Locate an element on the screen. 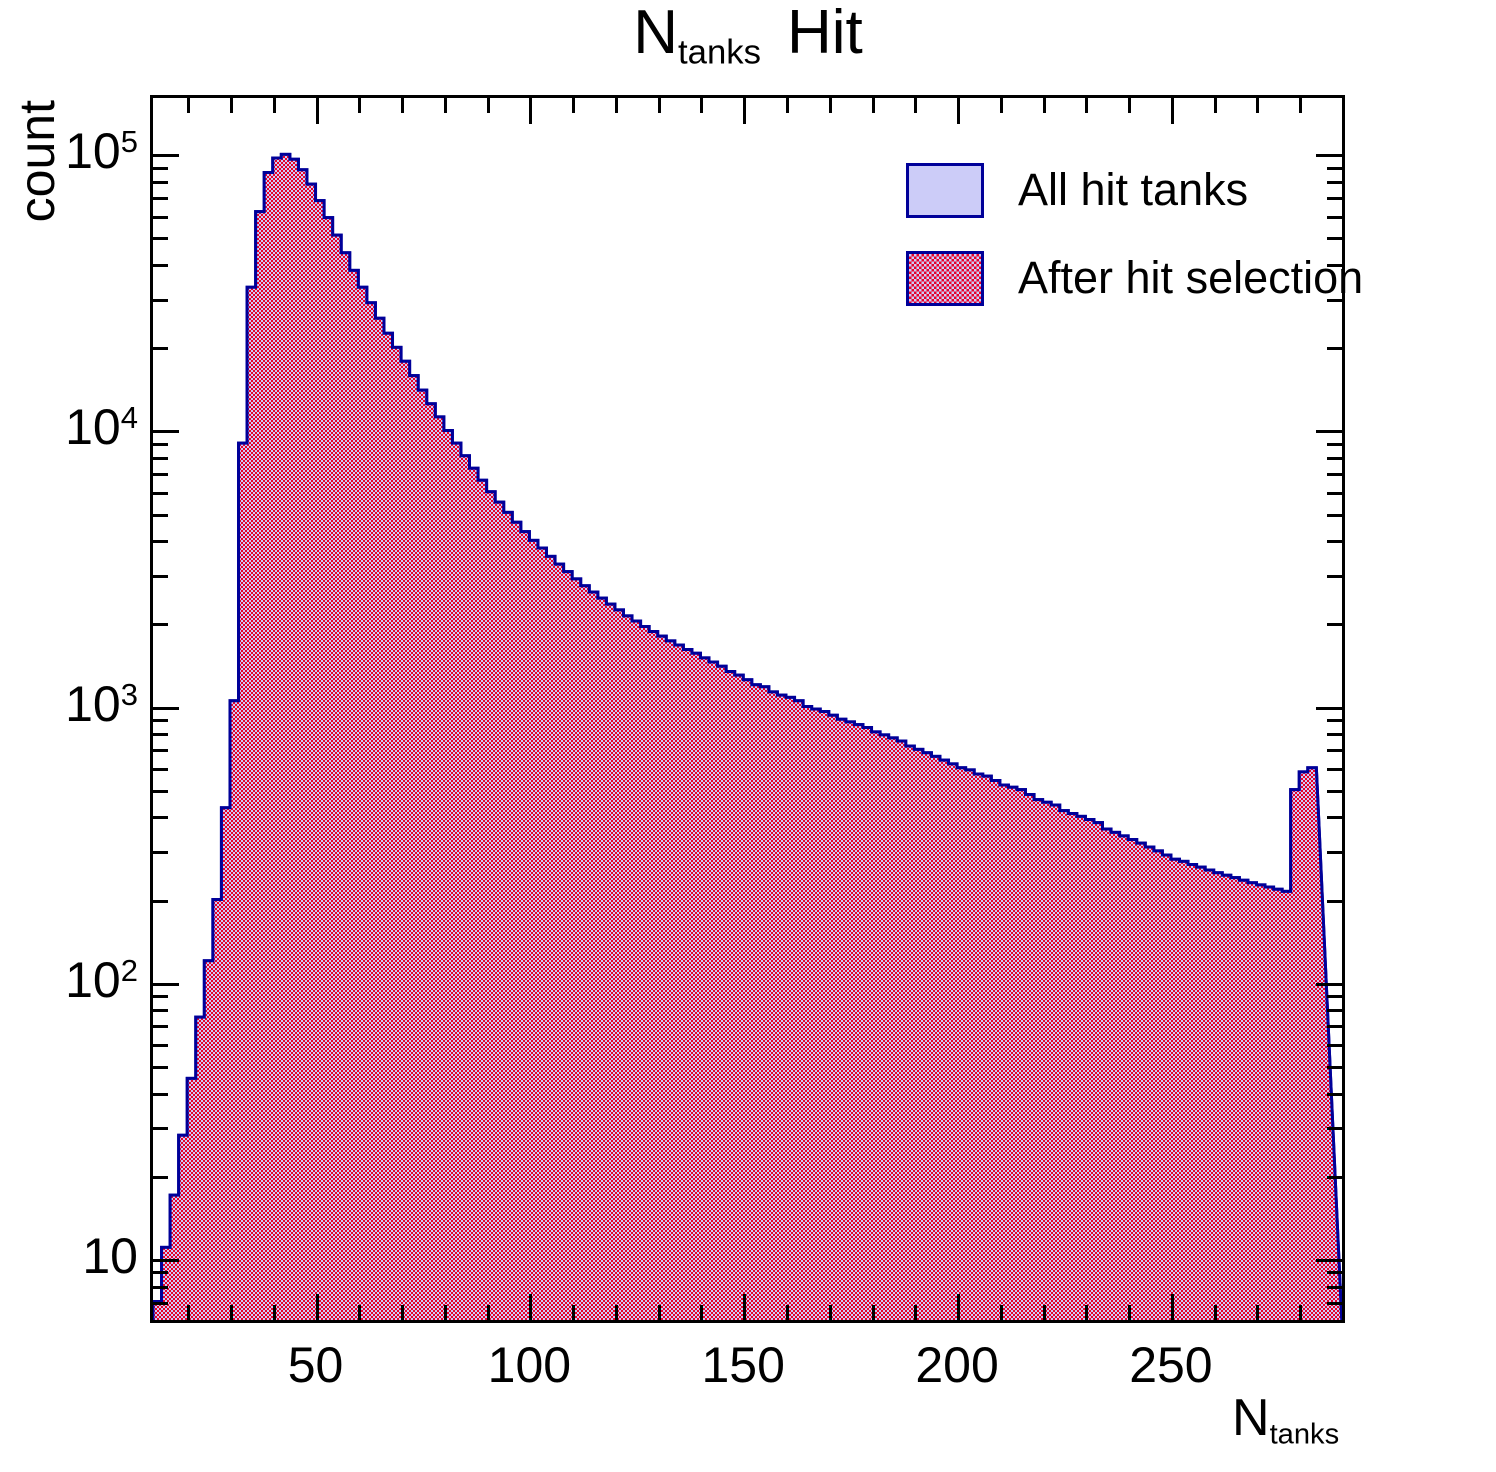 Image resolution: width=1496 pixels, height=1472 pixels. title-main: N is located at coordinates (655, 33).